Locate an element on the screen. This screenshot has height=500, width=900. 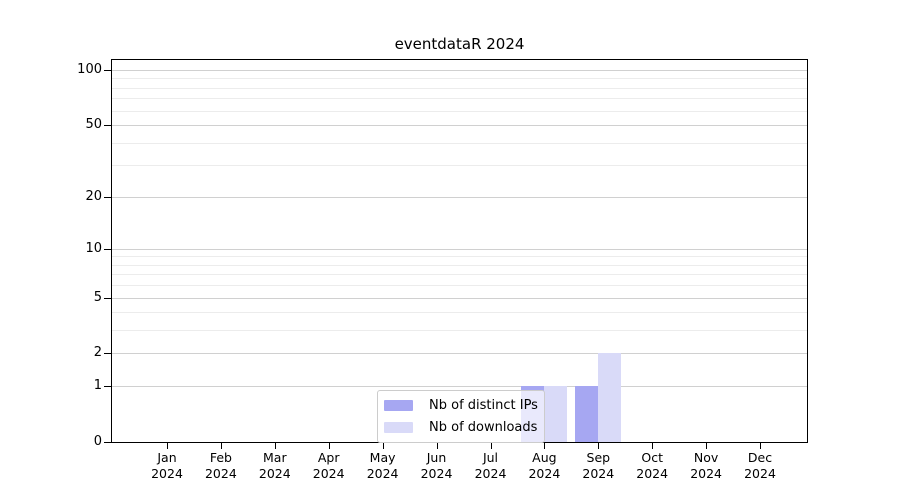
x-tick-month: Feb is located at coordinates (220, 457).